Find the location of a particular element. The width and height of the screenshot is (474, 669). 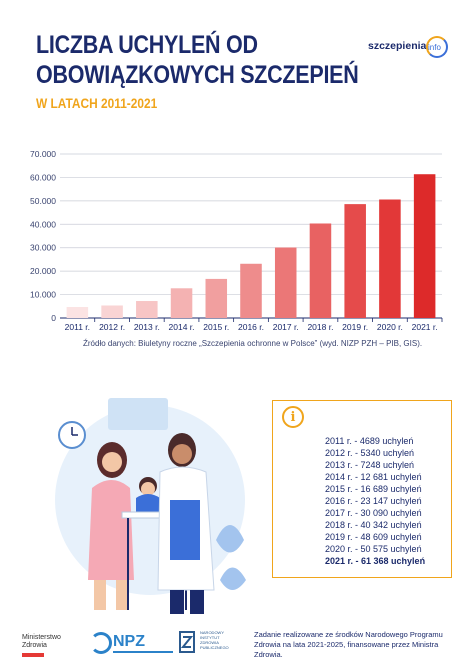

npz-underline is located at coordinates (143, 652).